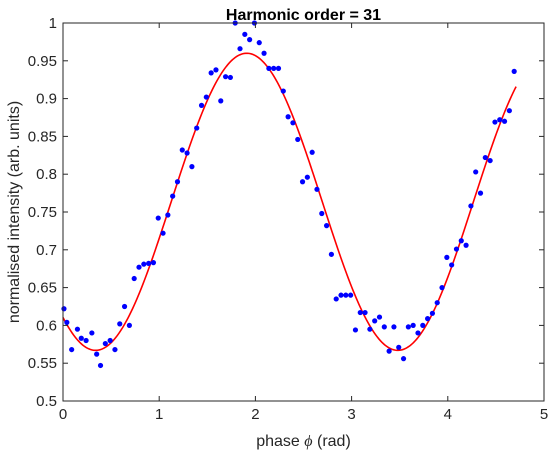 The image size is (550, 452). Describe the element at coordinates (332, 441) in the screenshot. I see `x-axis-label-suffix: (rad)` at that location.